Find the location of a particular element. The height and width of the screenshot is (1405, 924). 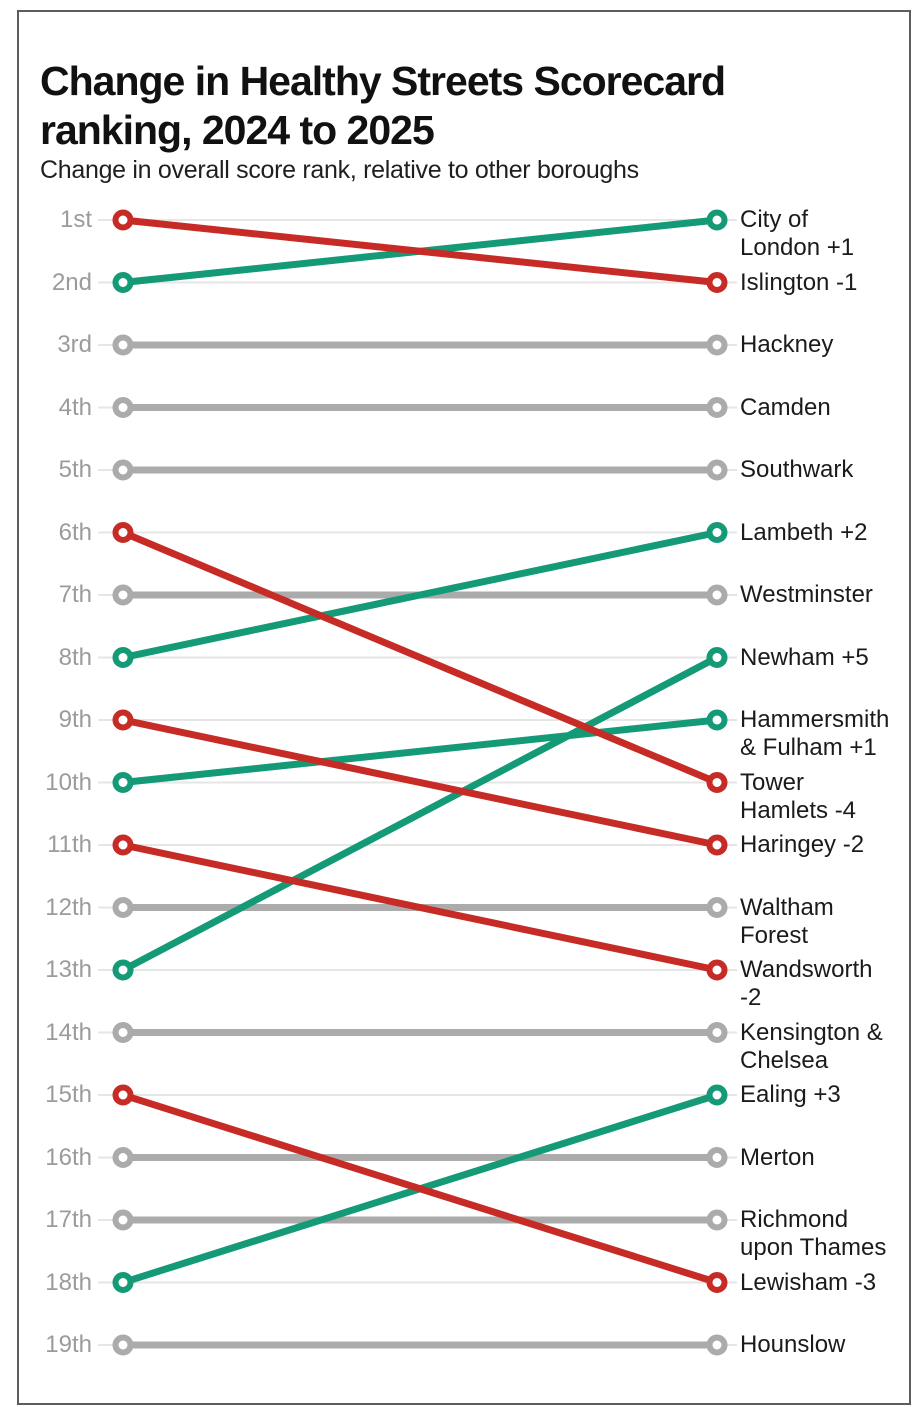

borough-label: Islington -1 is located at coordinates (799, 282).